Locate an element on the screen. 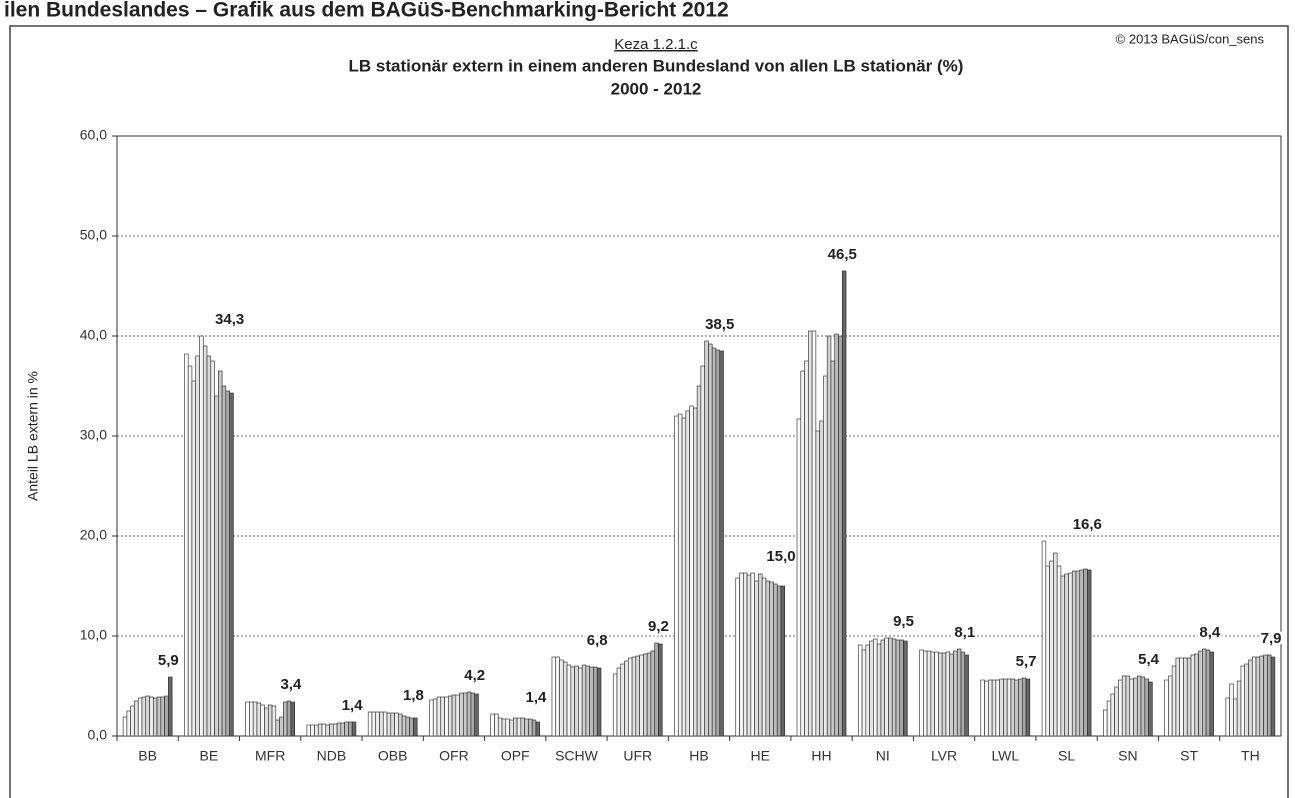 The width and height of the screenshot is (1295, 798). y-tick-label: 10,0 is located at coordinates (93, 635).